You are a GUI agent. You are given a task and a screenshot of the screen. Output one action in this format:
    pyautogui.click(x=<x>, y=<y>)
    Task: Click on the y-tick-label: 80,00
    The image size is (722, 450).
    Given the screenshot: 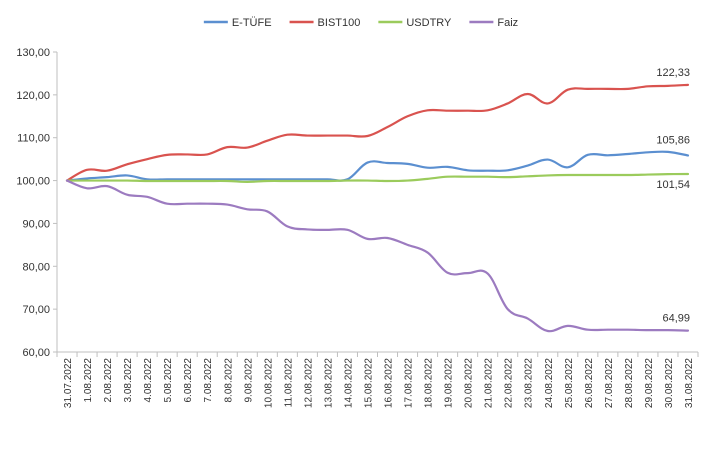 What is the action you would take?
    pyautogui.click(x=36, y=267)
    